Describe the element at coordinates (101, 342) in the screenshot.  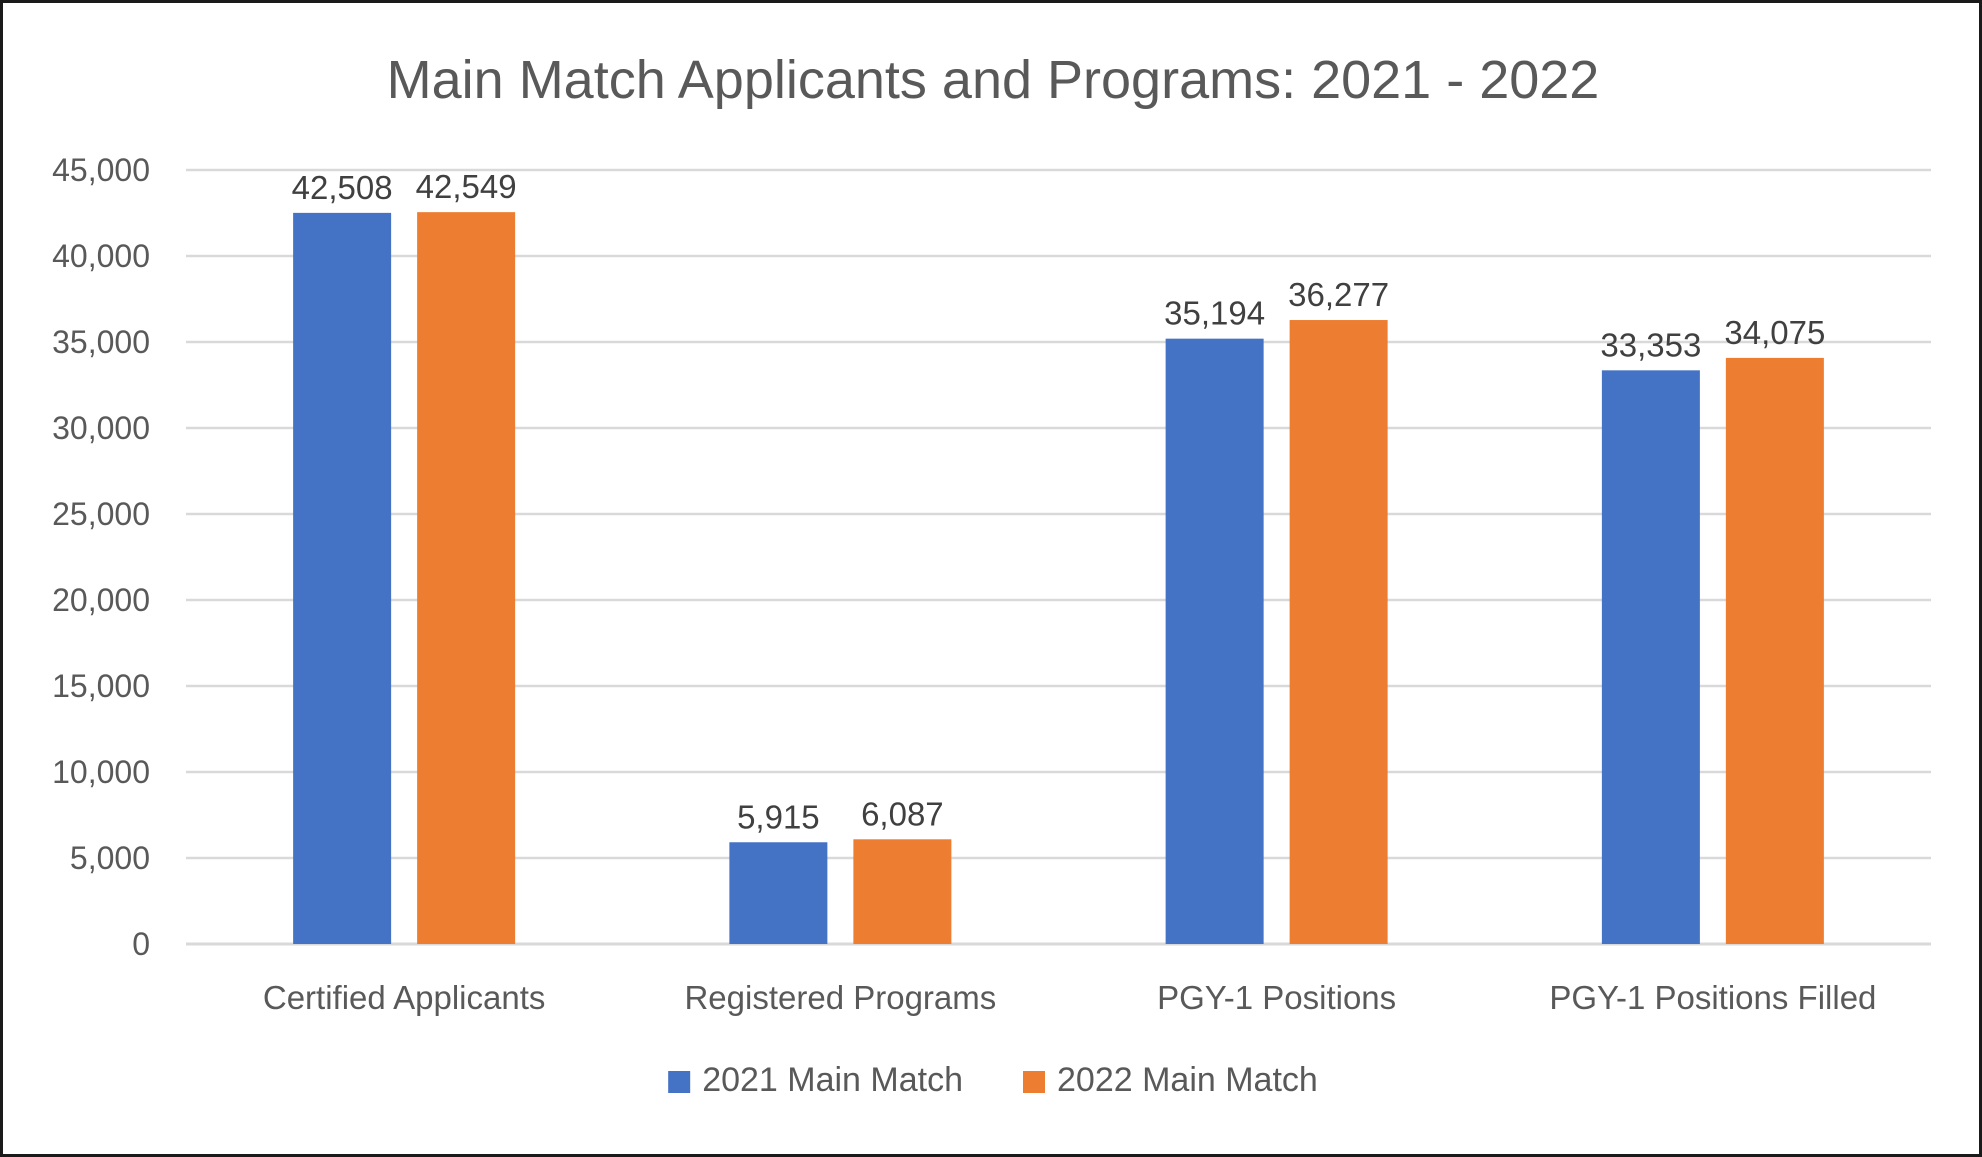
I see `y-tick-label: 35,000` at that location.